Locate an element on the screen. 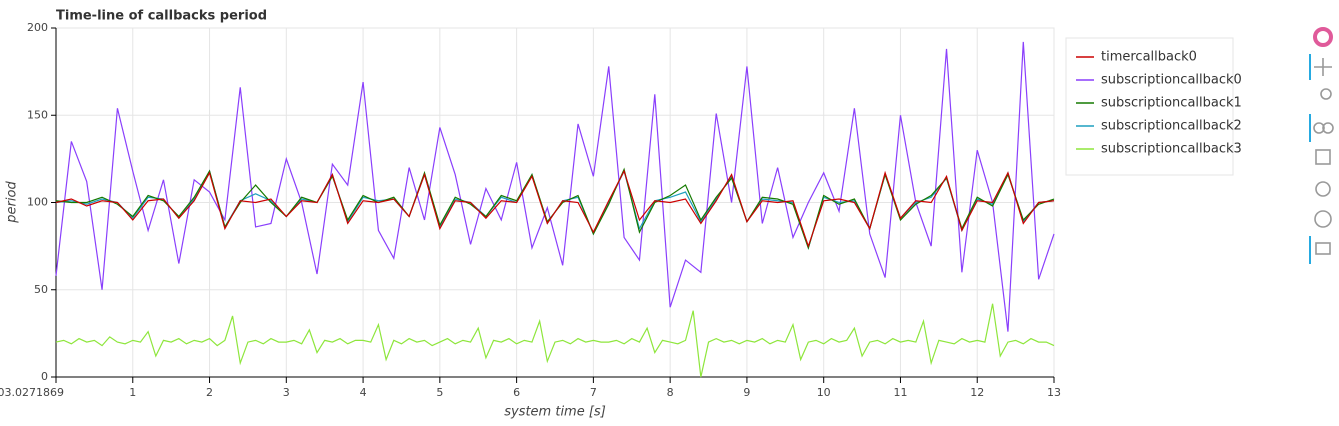 This screenshot has height=426, width=1339. x-tick-label: 3 is located at coordinates (286, 392).